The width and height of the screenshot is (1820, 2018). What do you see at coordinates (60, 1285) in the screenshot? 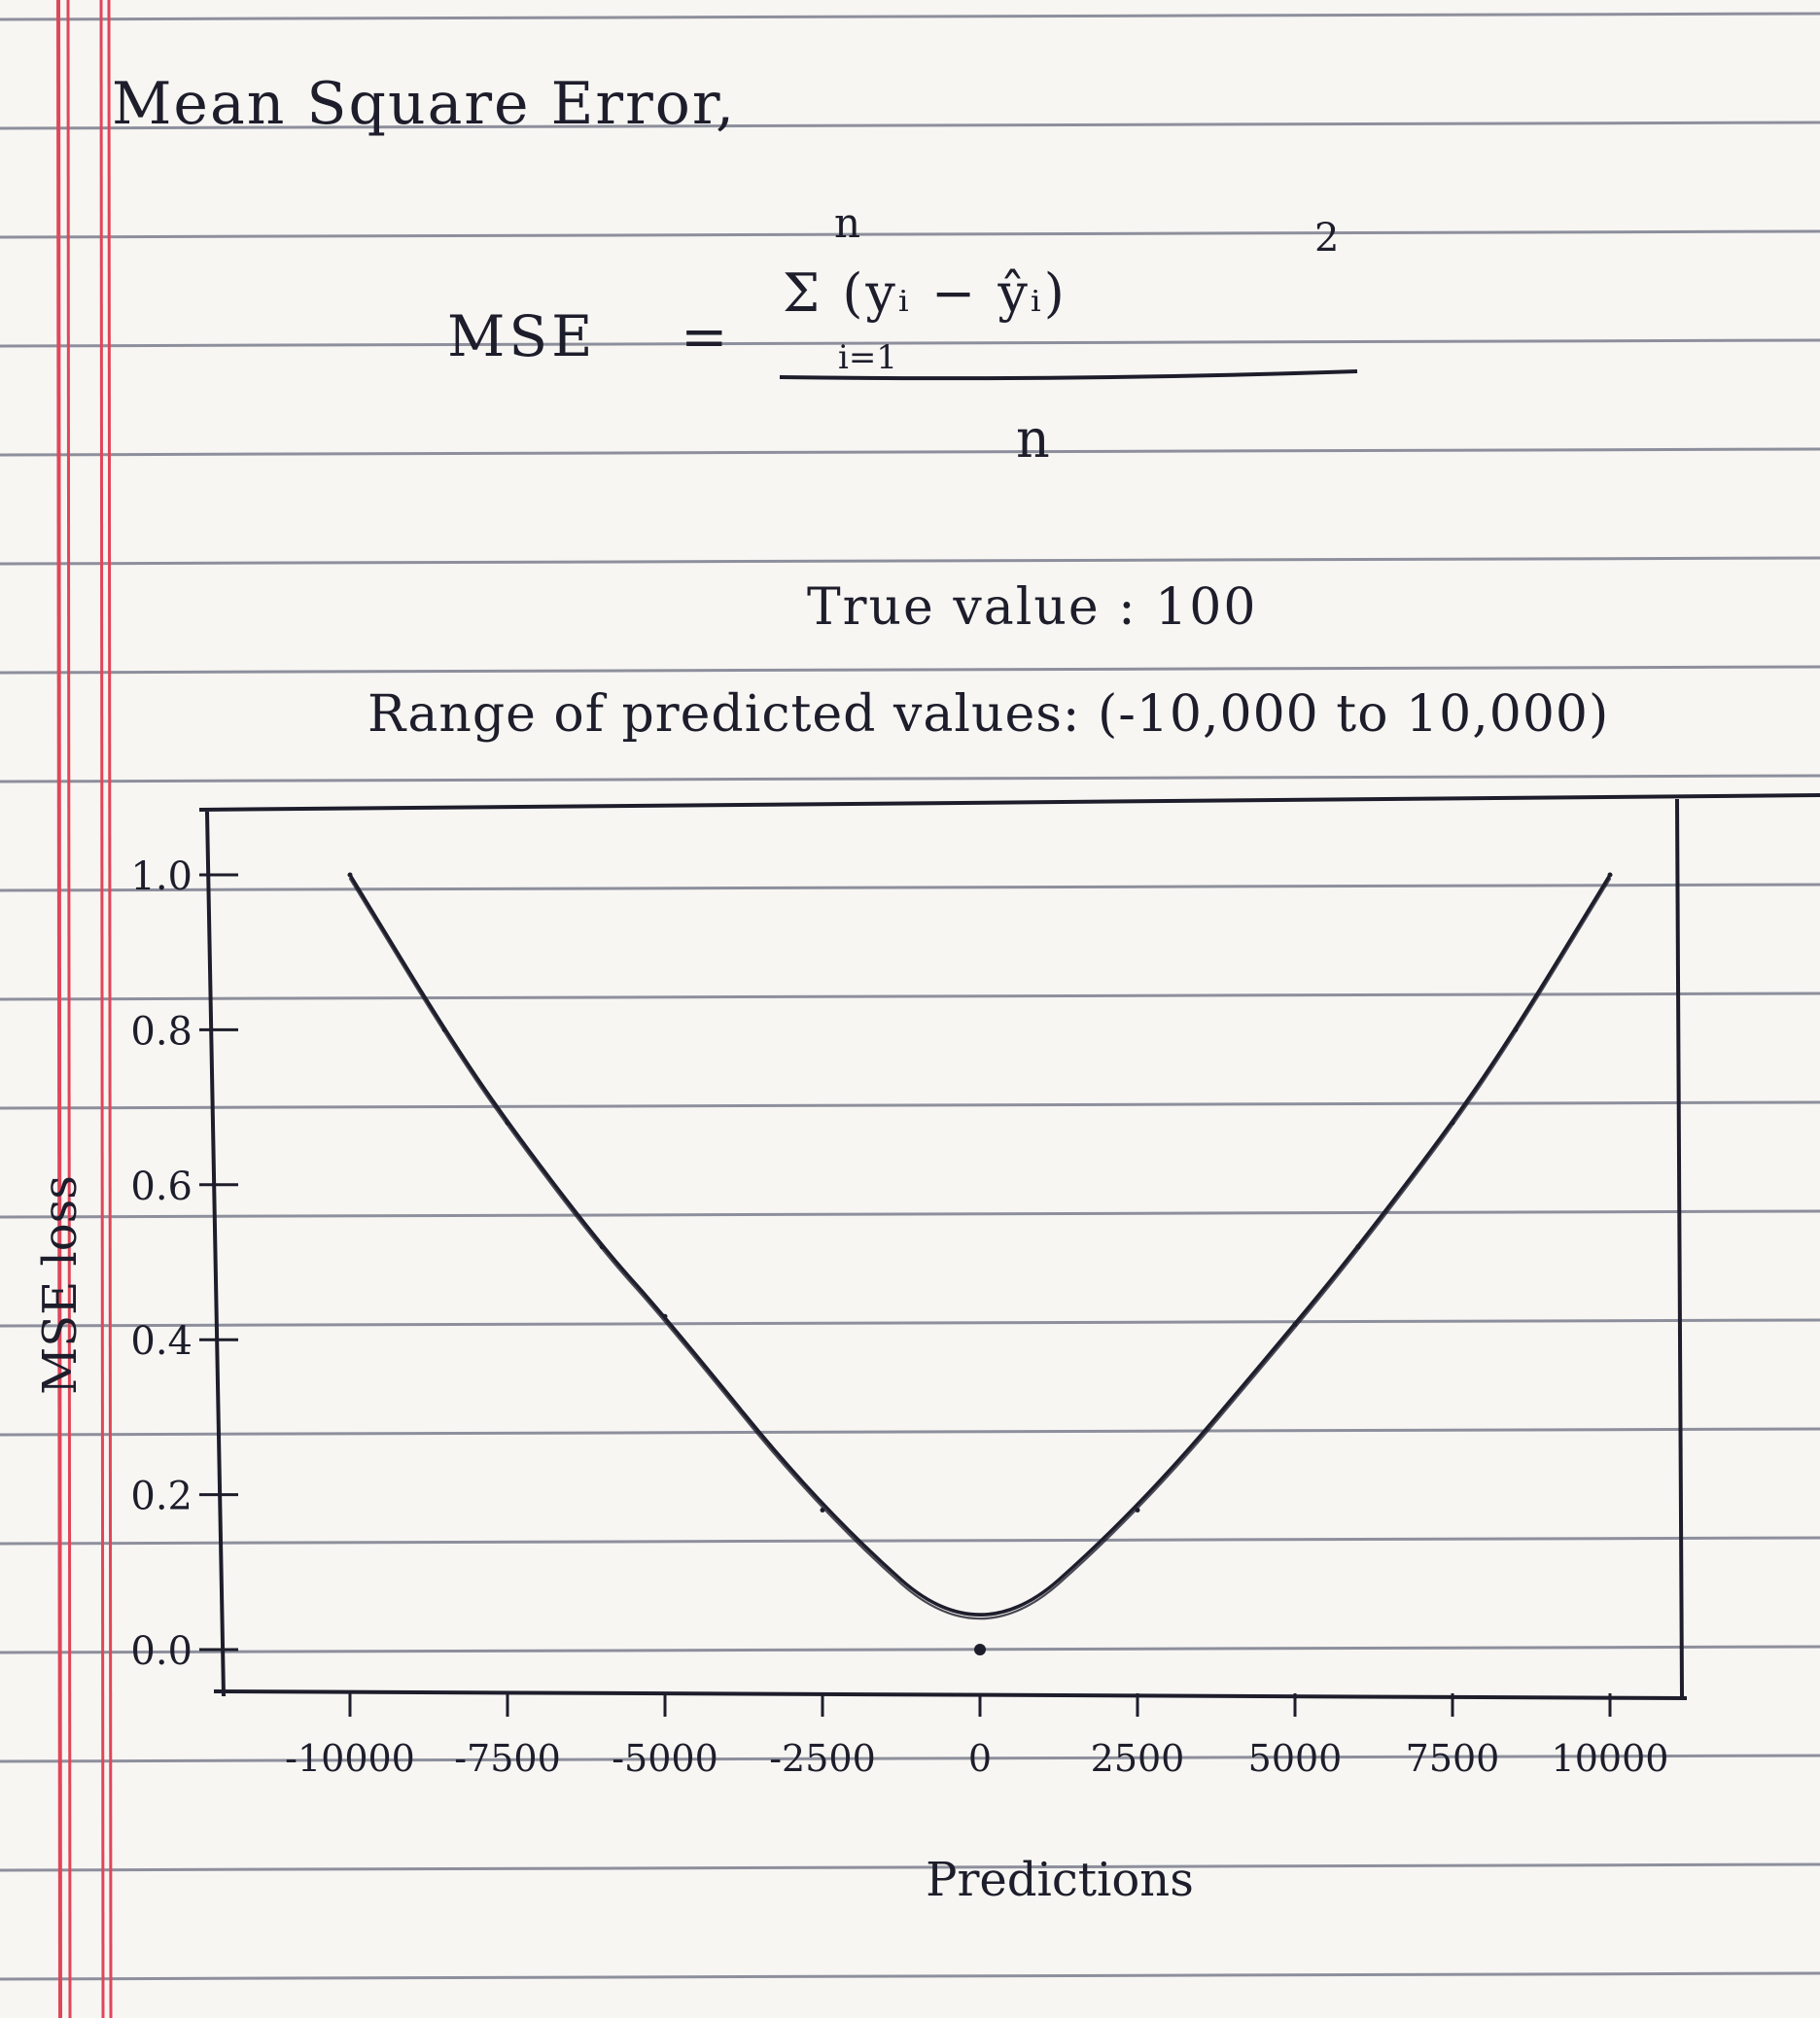
I see `y-axis-label: MSE loss` at bounding box center [60, 1285].